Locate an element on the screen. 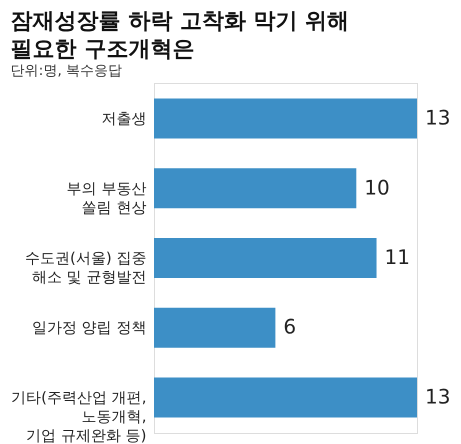  y-tick-label: 일가정 양립 정책 is located at coordinates (89, 327).